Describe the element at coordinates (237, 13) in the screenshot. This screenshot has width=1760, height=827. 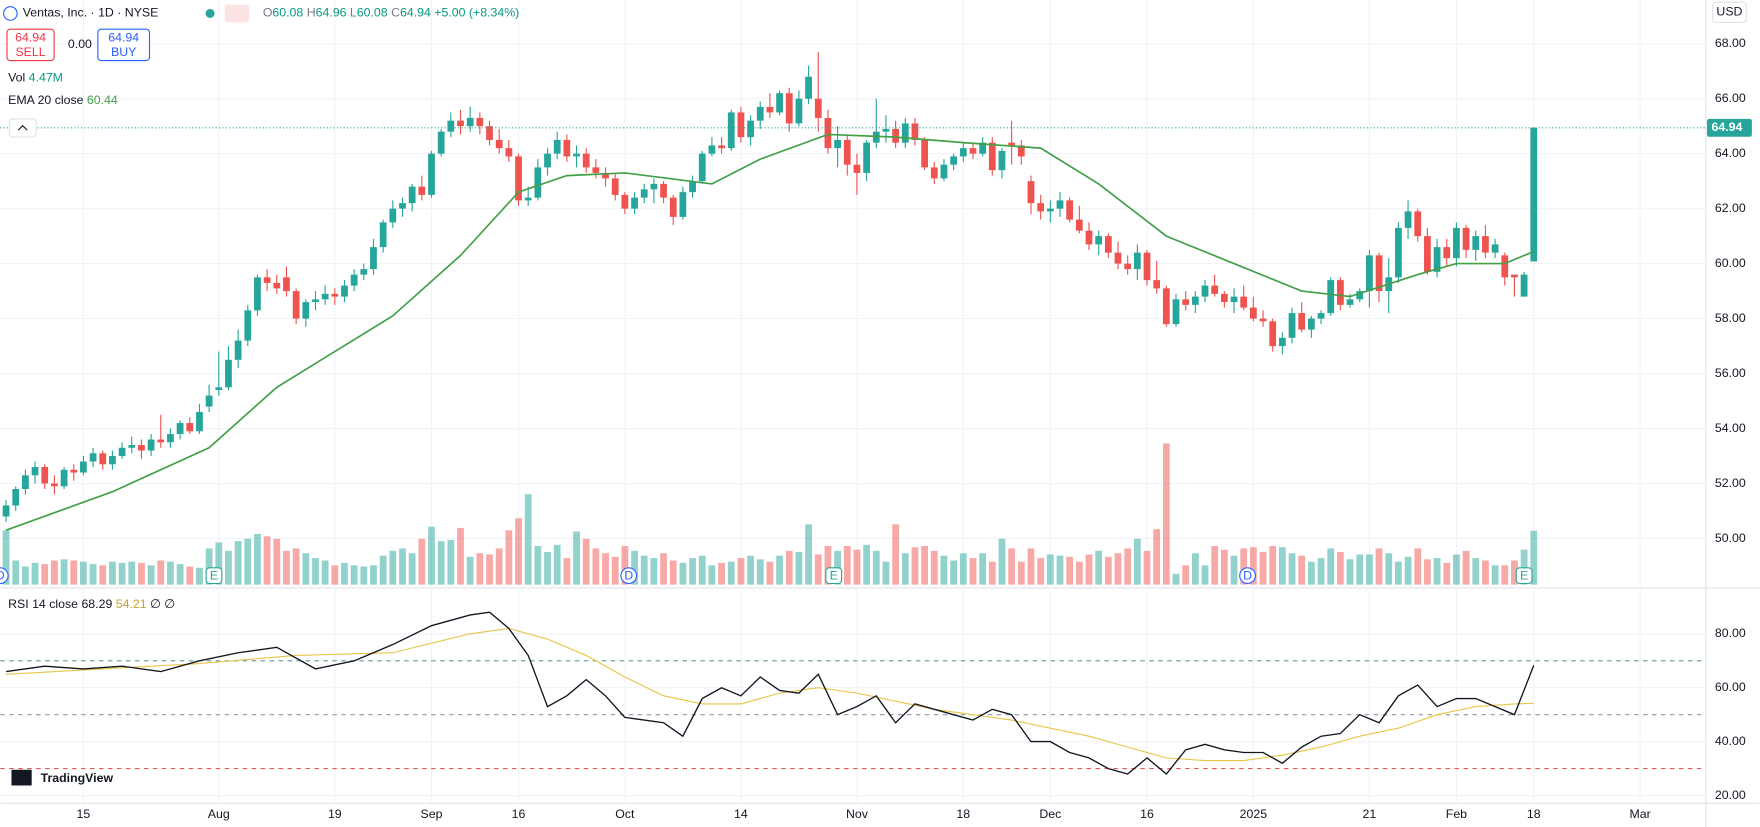
I see `compare-button` at that location.